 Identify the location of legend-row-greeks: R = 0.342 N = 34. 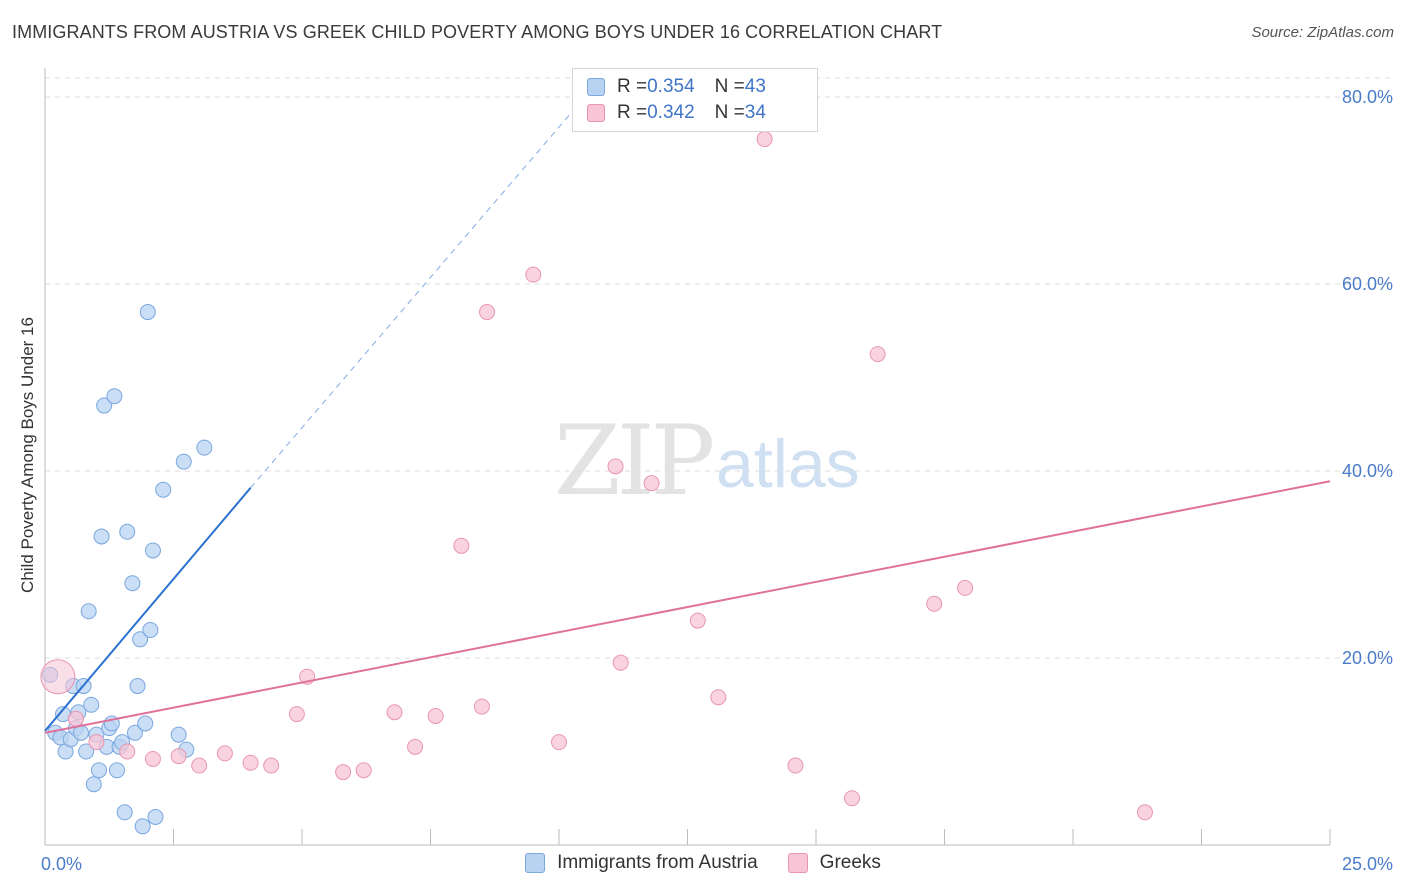
(676, 113).